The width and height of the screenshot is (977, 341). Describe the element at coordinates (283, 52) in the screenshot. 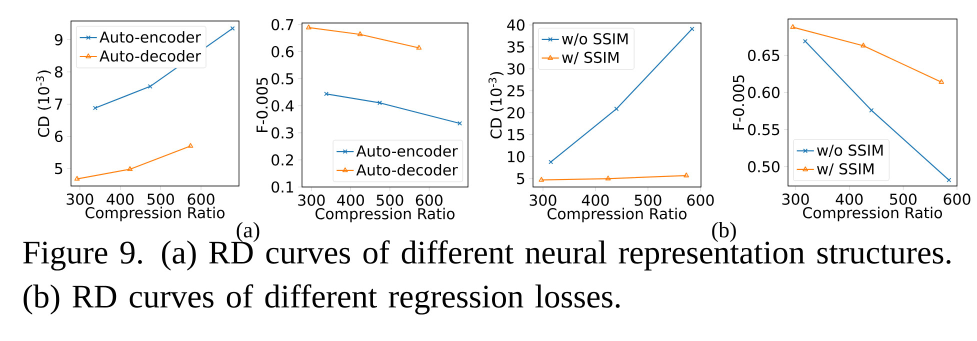

I see `y-tick-label: 0.6` at that location.